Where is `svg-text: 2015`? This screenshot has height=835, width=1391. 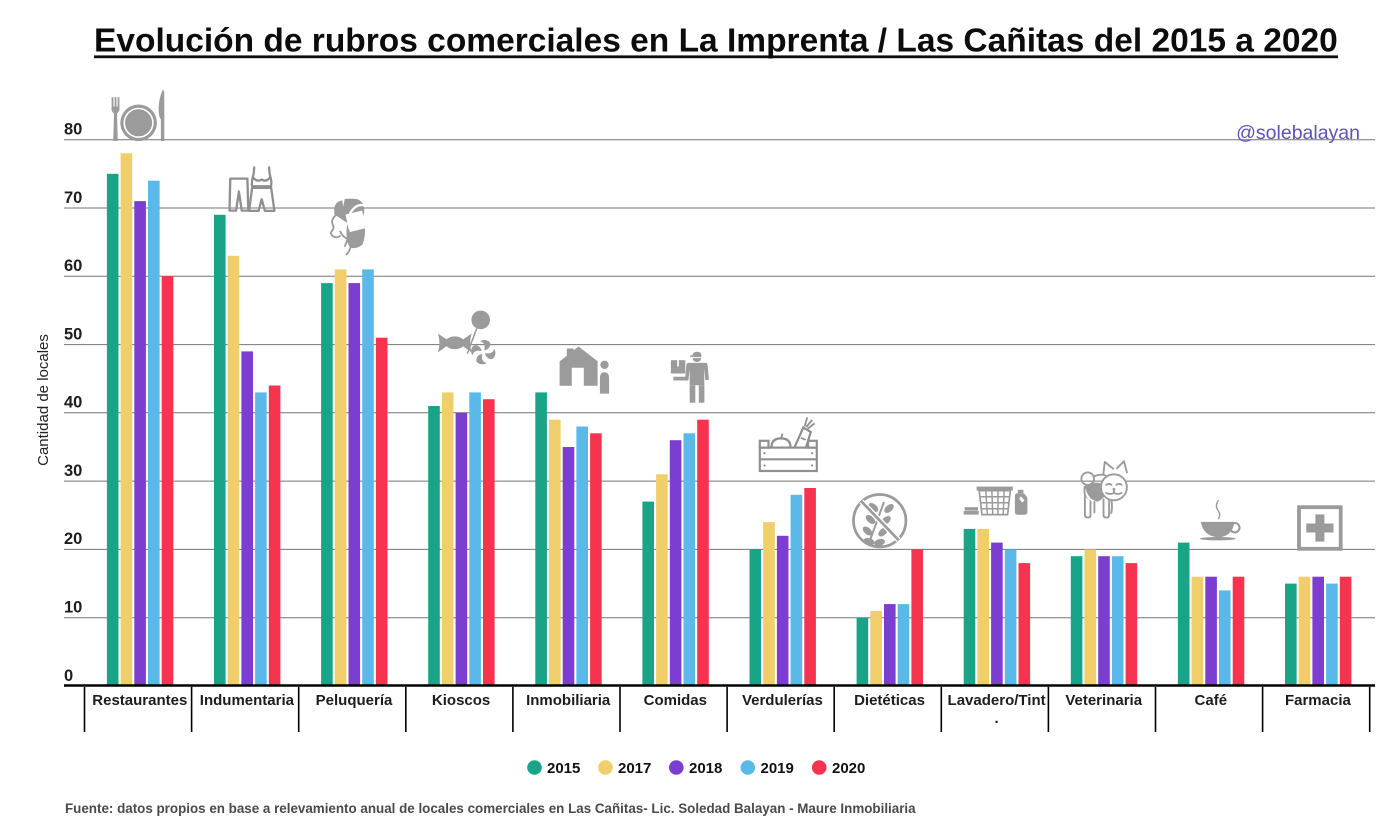
svg-text: 2015 is located at coordinates (563, 768).